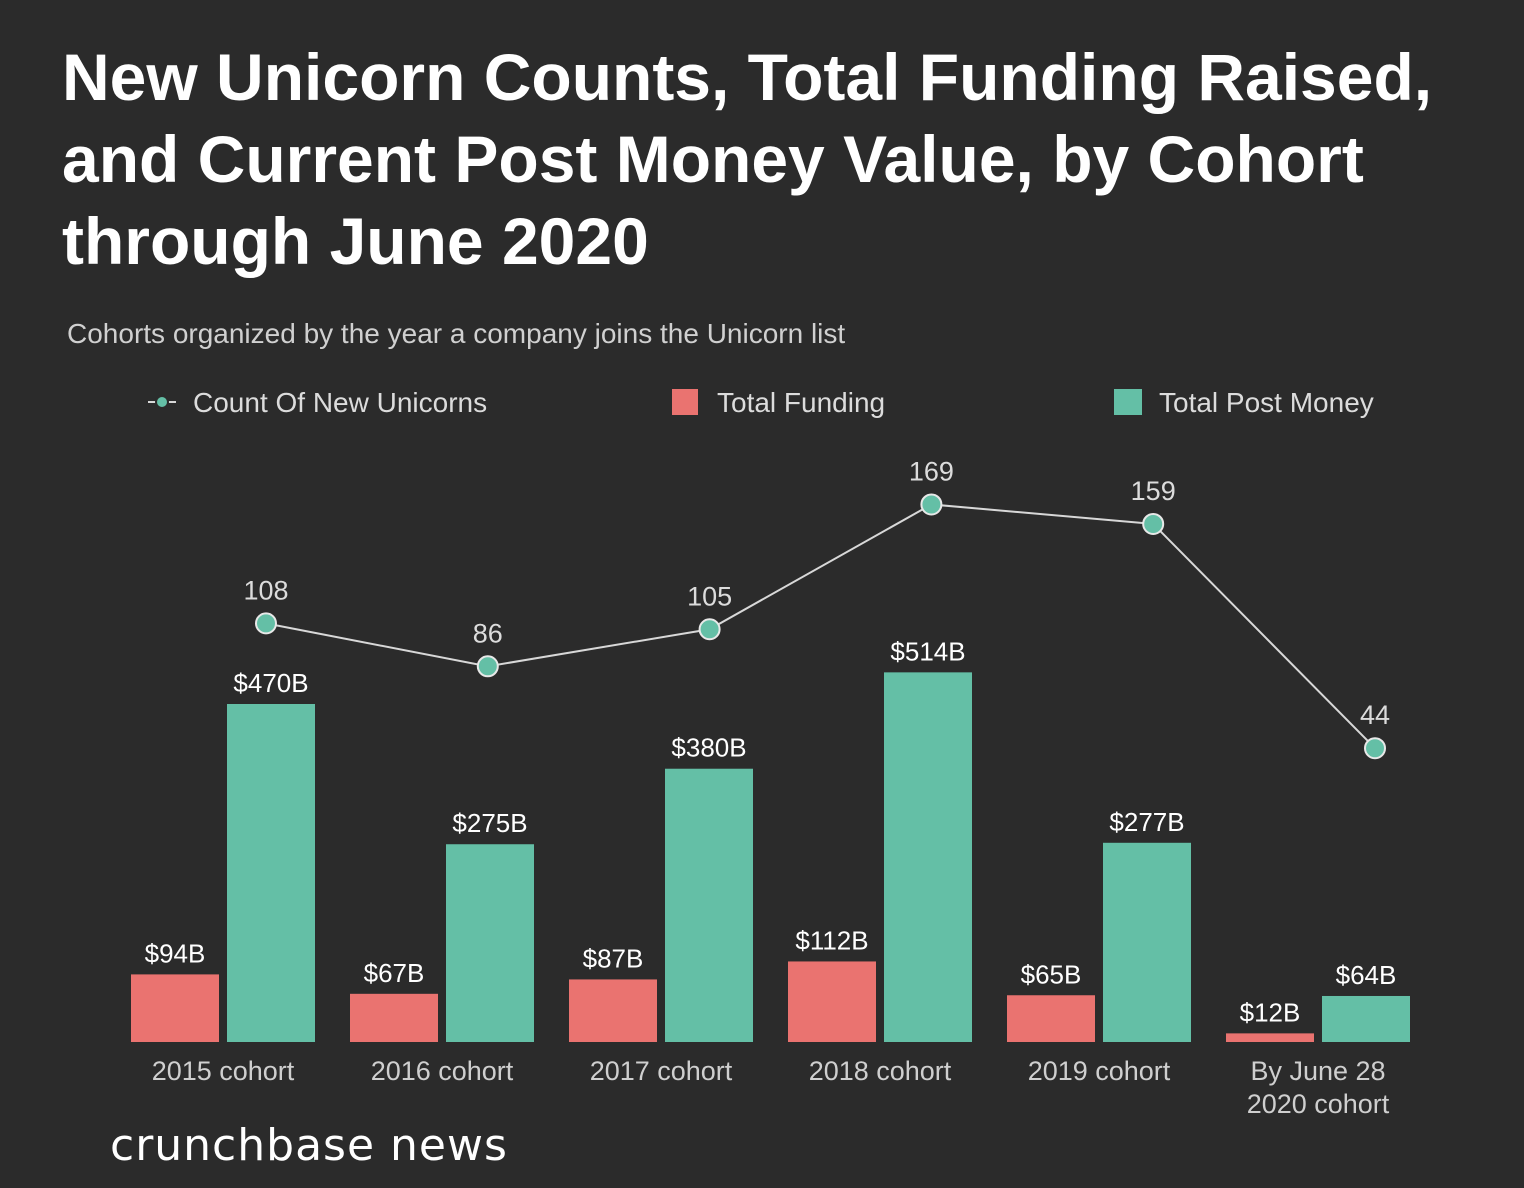 This screenshot has height=1188, width=1524. What do you see at coordinates (709, 596) in the screenshot?
I see `data-label-count-new-unicorns: 105` at bounding box center [709, 596].